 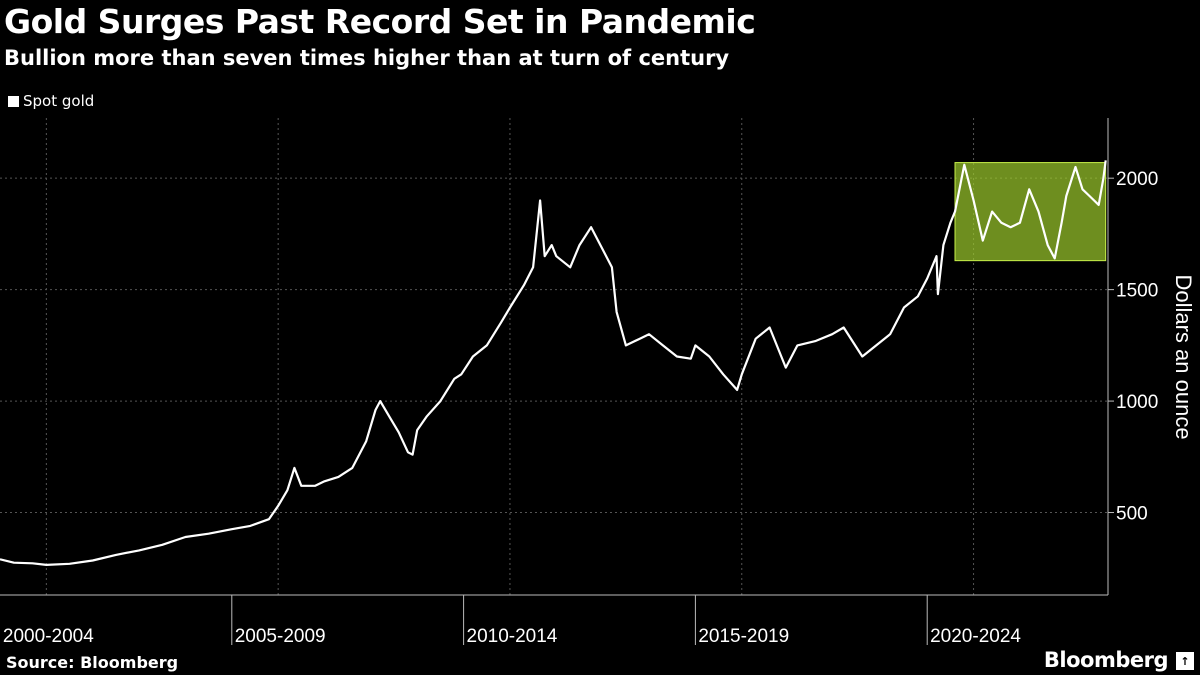 I want to click on x-tick-label: 2005-2009, so click(x=280, y=636).